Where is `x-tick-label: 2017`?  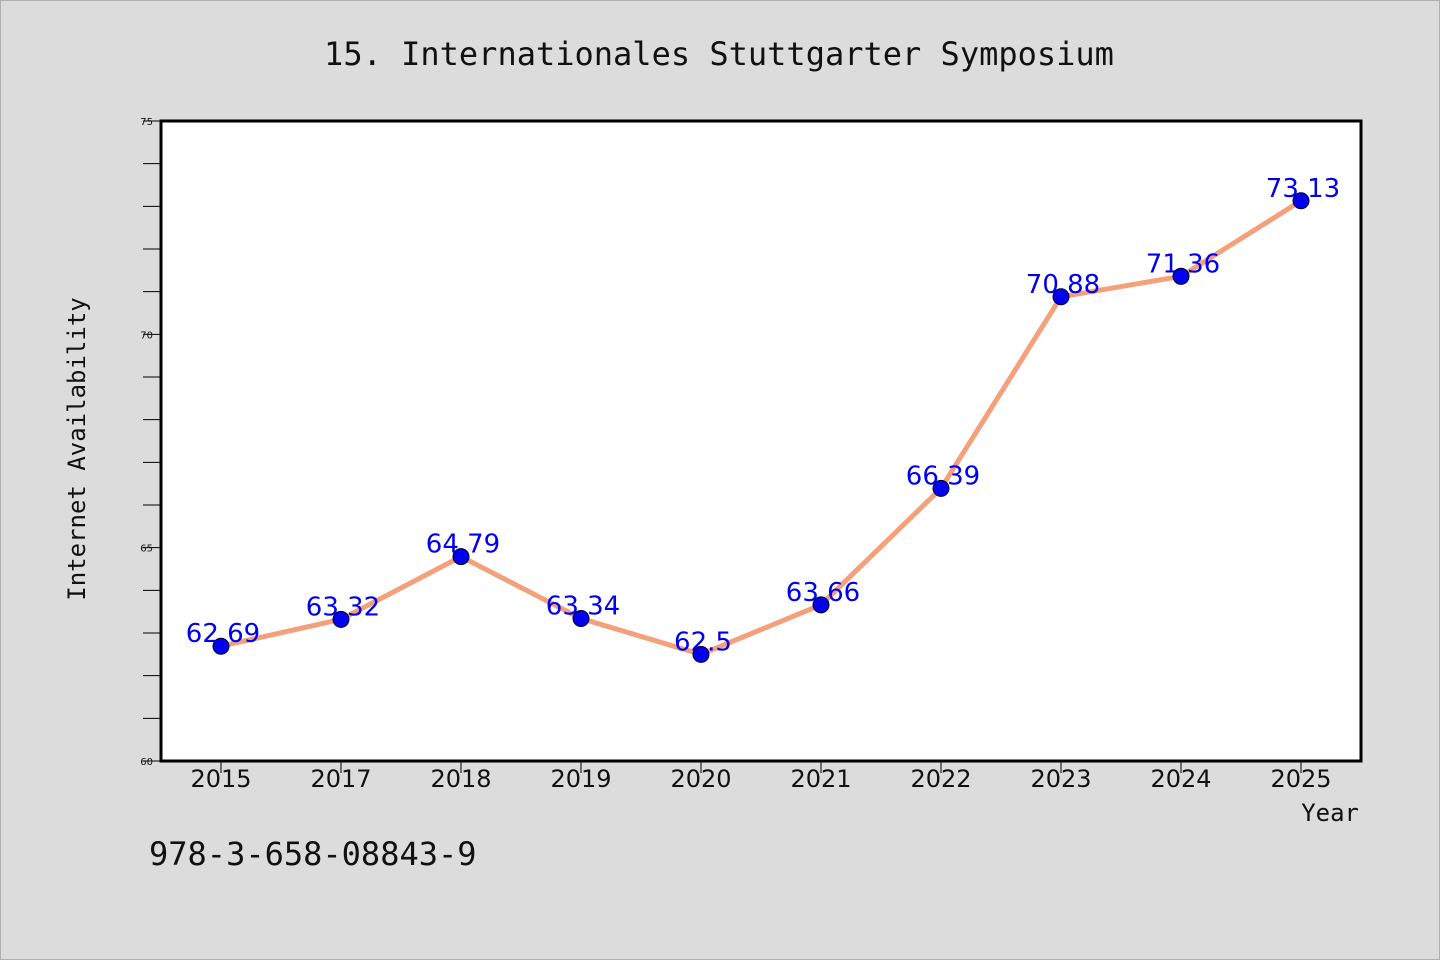 x-tick-label: 2017 is located at coordinates (340, 779).